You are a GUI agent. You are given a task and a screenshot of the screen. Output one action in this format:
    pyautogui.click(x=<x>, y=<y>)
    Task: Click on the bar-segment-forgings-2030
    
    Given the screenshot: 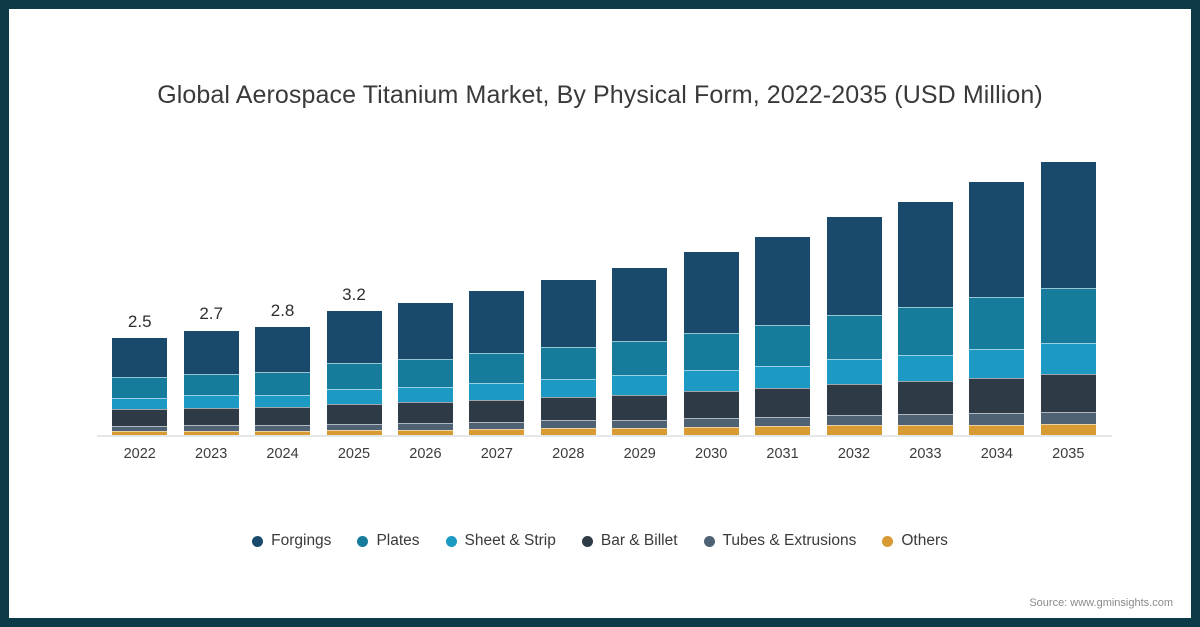 What is the action you would take?
    pyautogui.click(x=711, y=292)
    